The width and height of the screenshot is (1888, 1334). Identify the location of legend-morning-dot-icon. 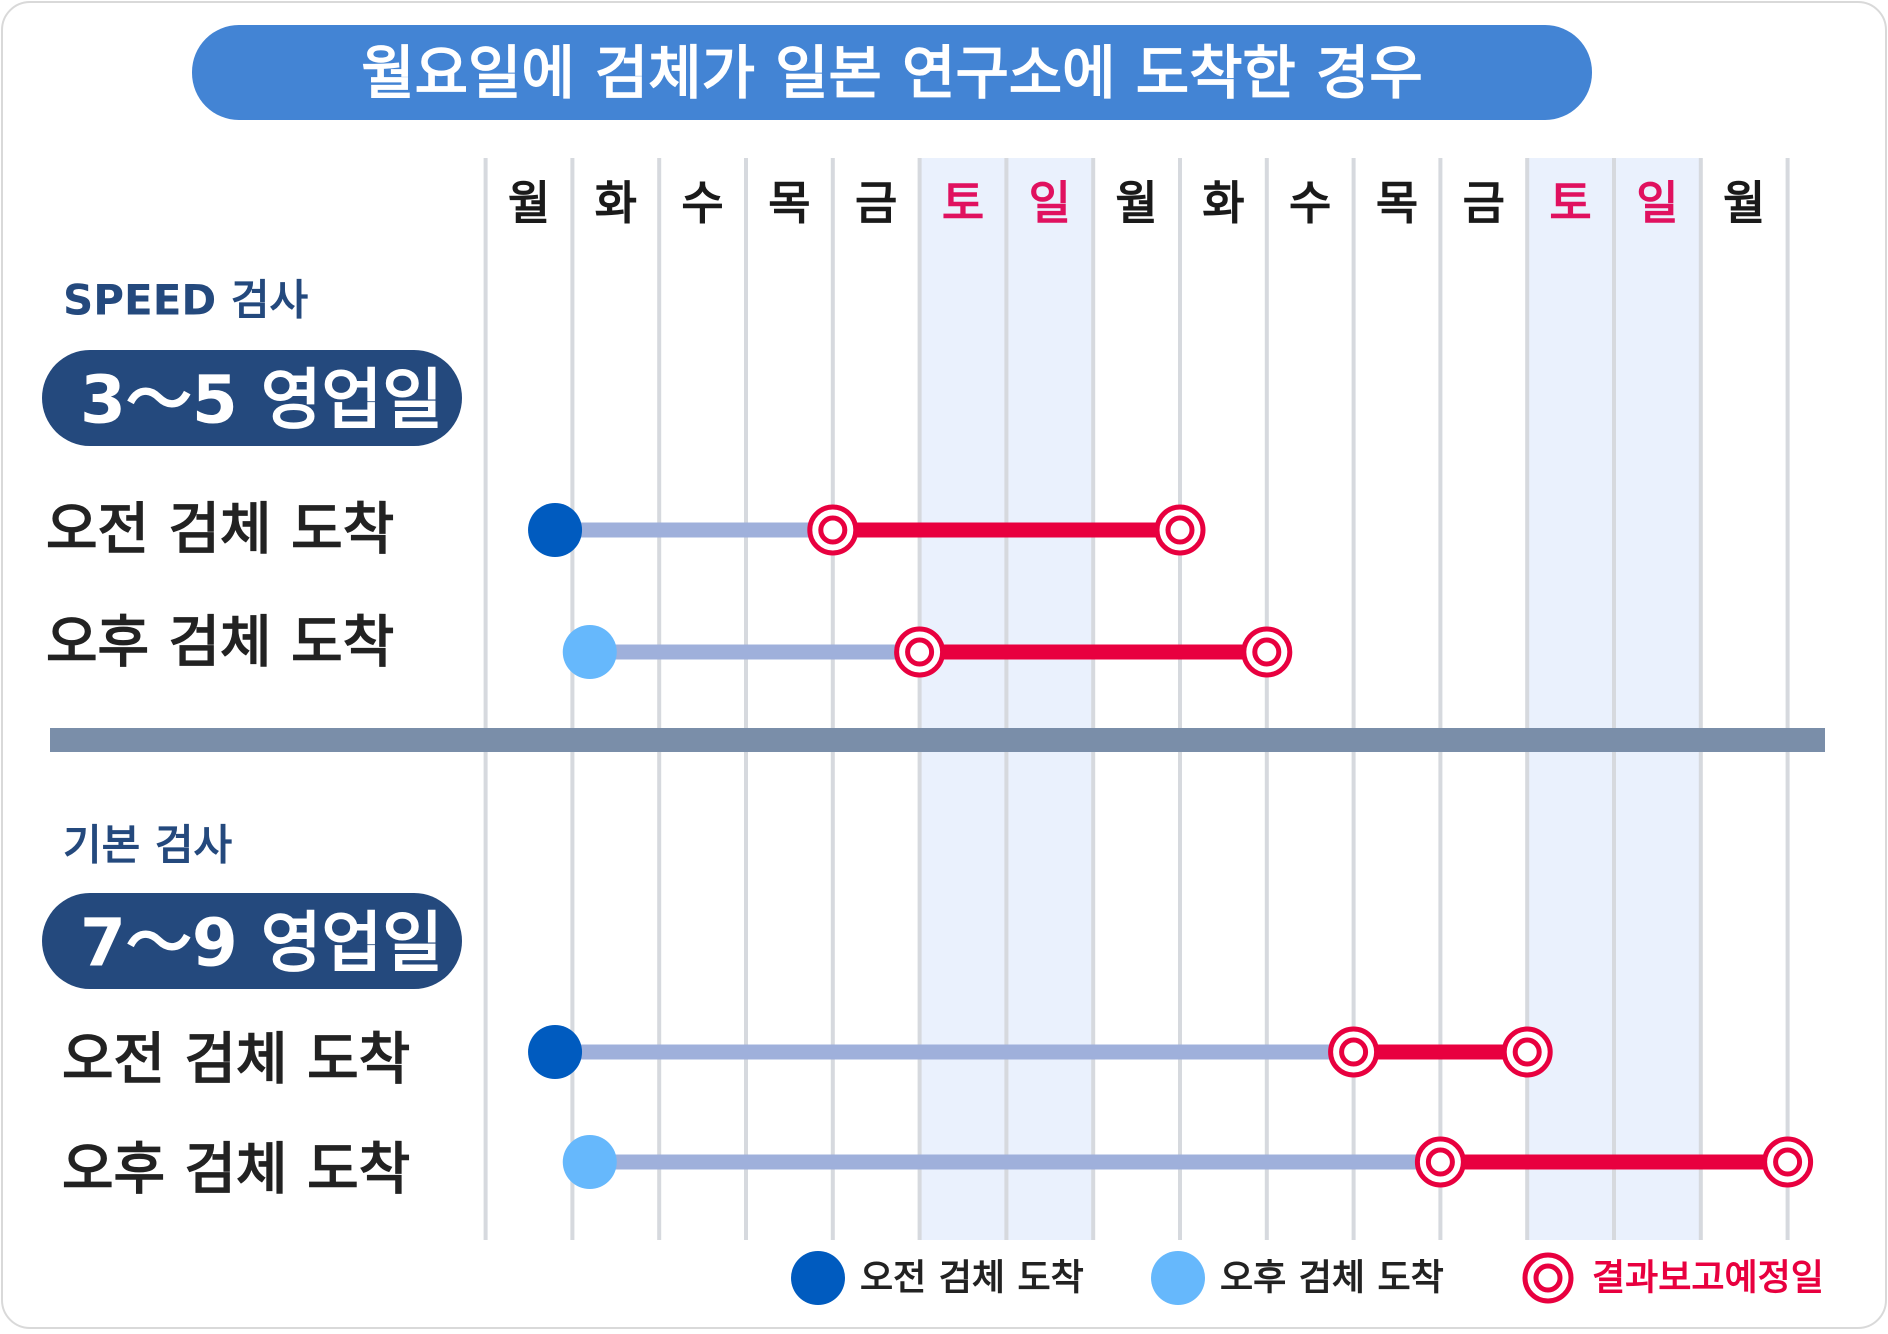
(818, 1278).